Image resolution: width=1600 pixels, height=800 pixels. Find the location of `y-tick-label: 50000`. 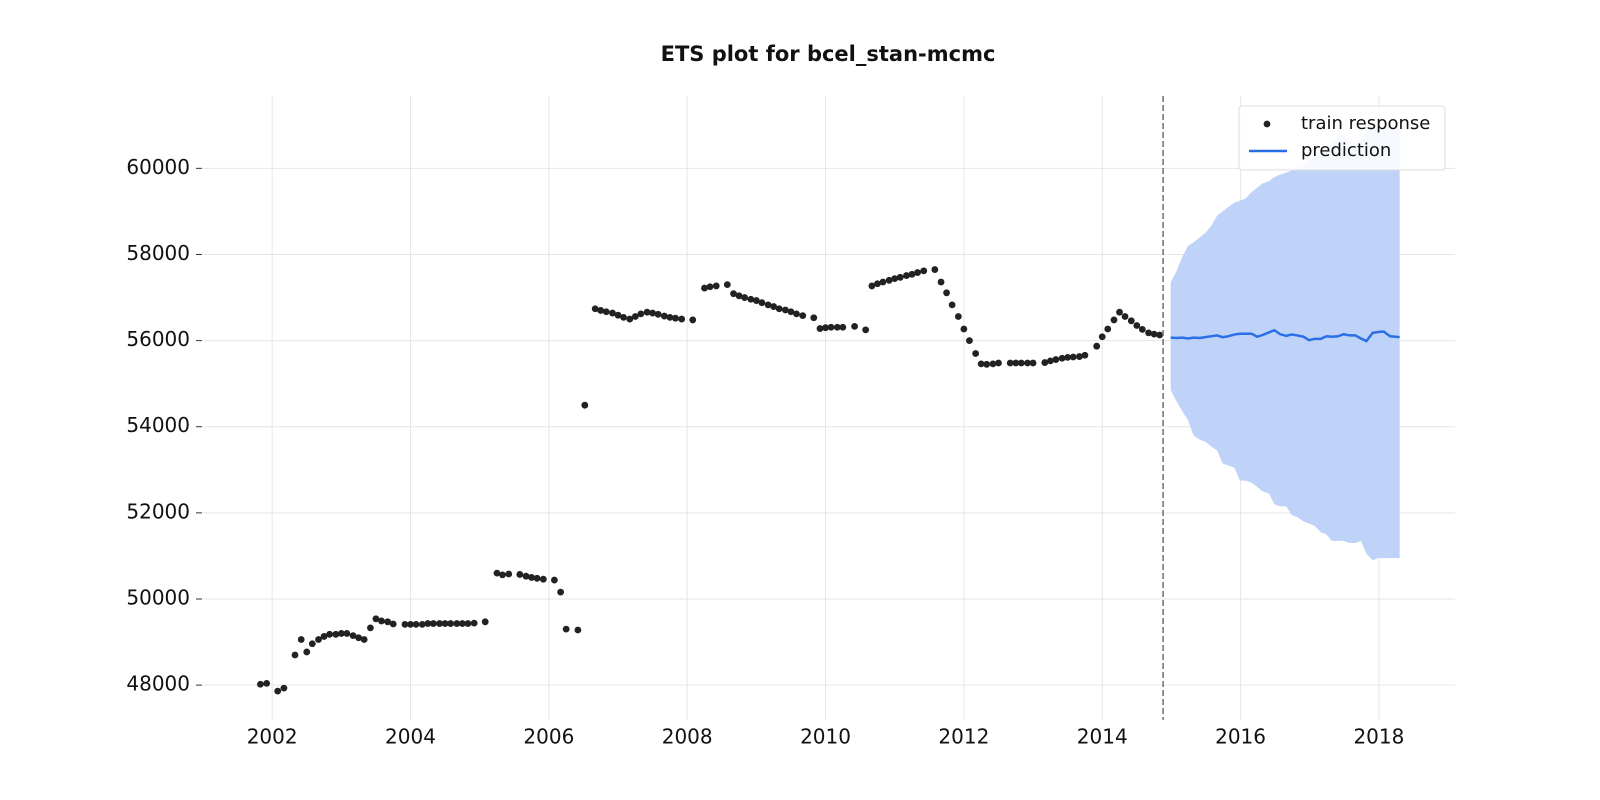

y-tick-label: 50000 is located at coordinates (158, 597).